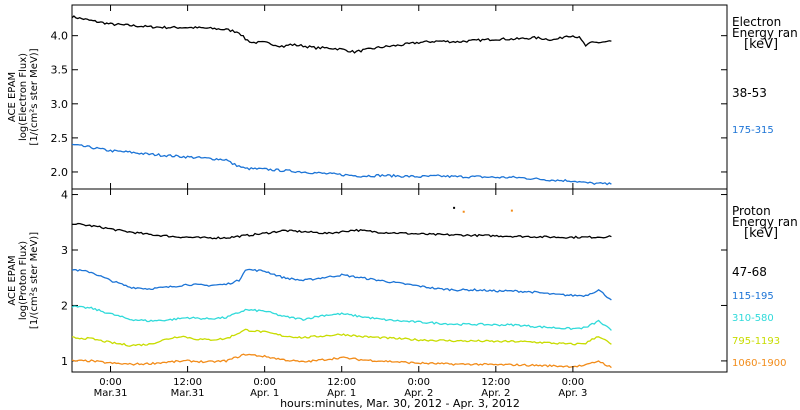 The height and width of the screenshot is (410, 800). Describe the element at coordinates (64, 195) in the screenshot. I see `y-tick-label: 4` at that location.